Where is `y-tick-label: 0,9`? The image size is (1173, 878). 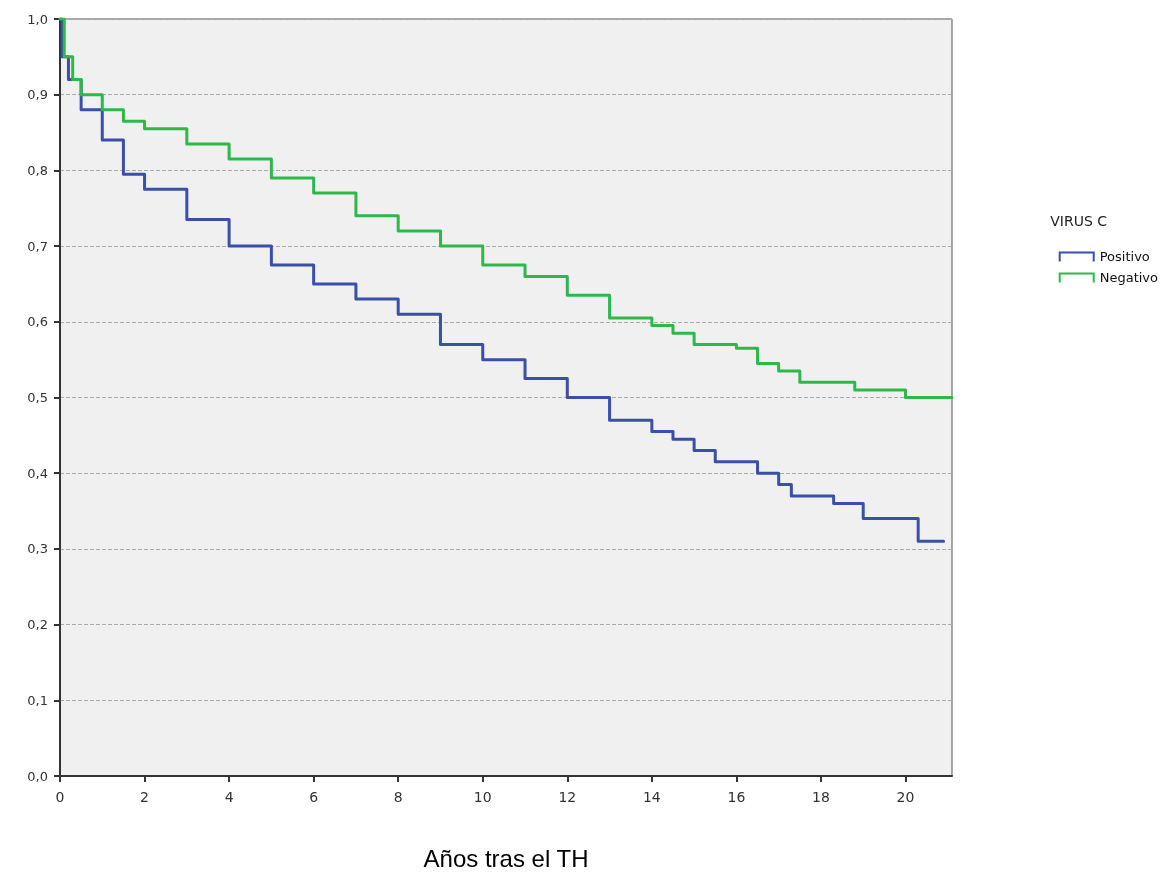
y-tick-label: 0,9 is located at coordinates (37, 95).